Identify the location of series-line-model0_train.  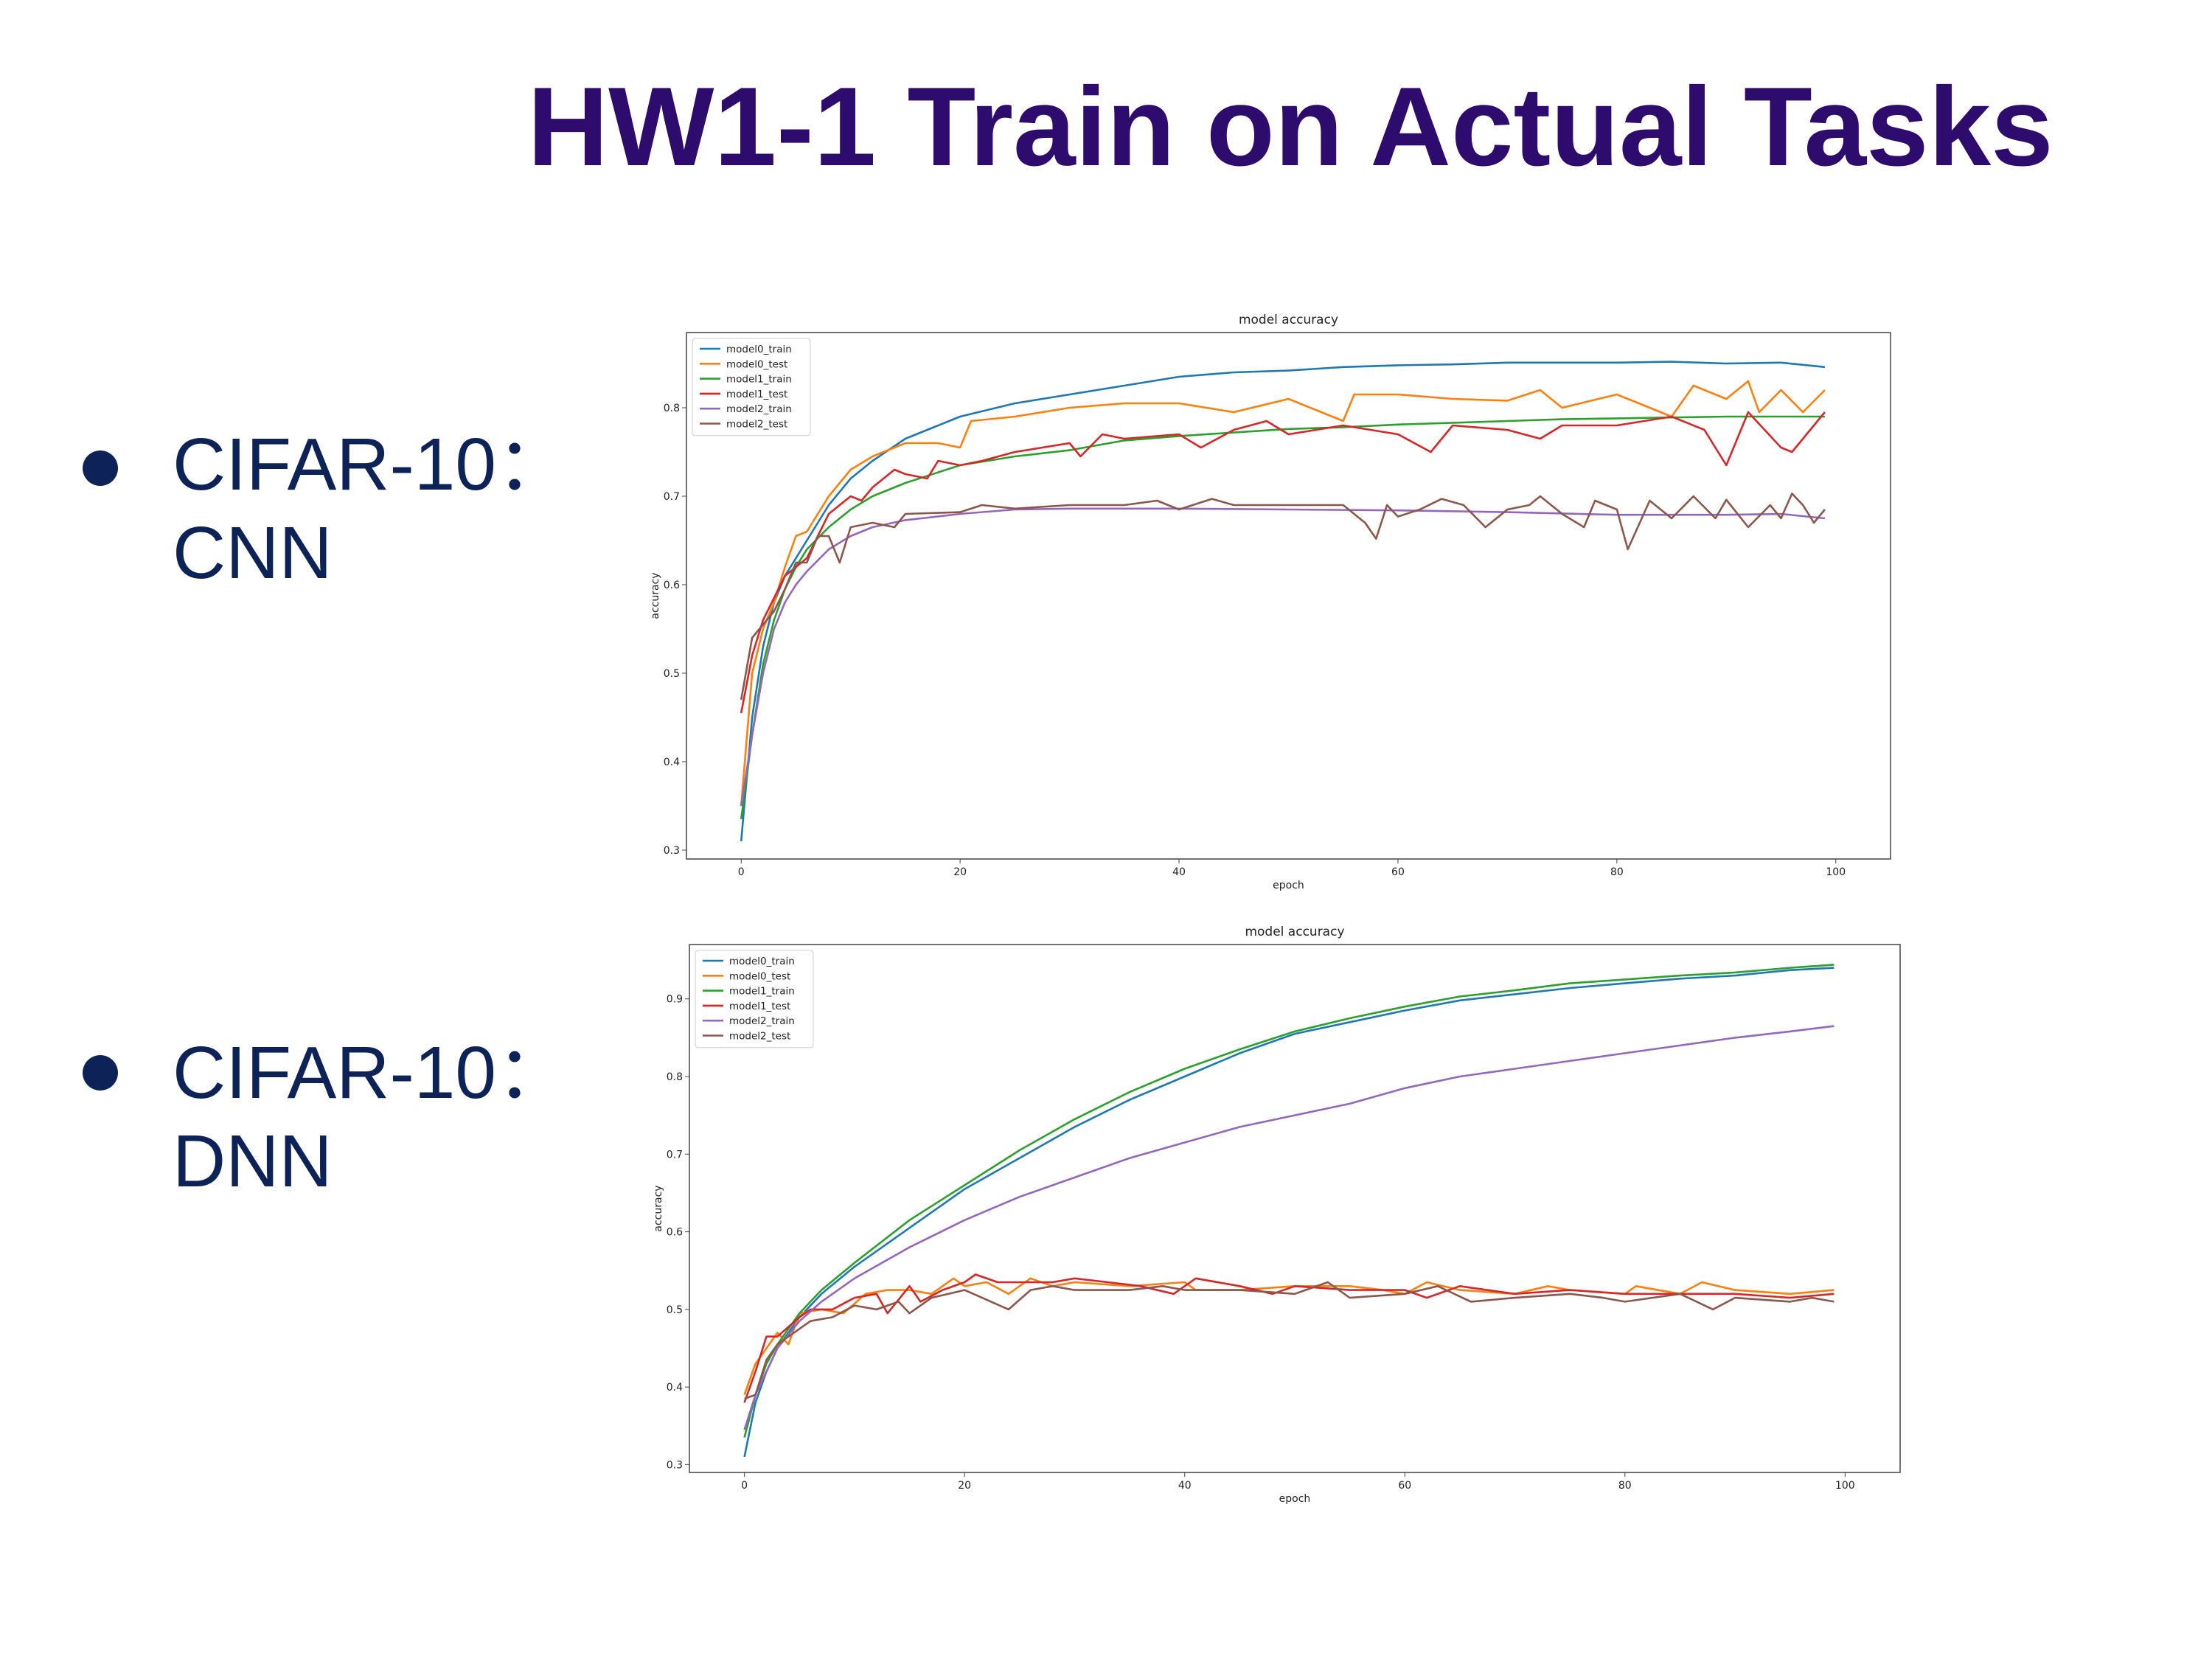
(1283, 601).